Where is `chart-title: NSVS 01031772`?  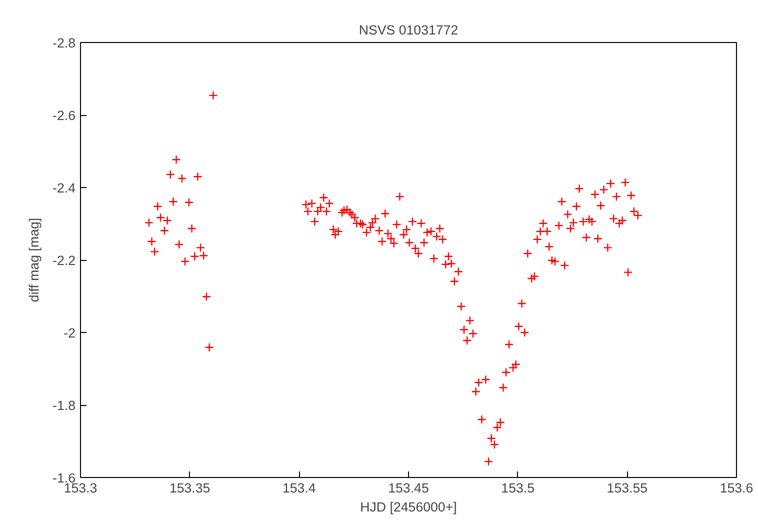 chart-title: NSVS 01031772 is located at coordinates (408, 30).